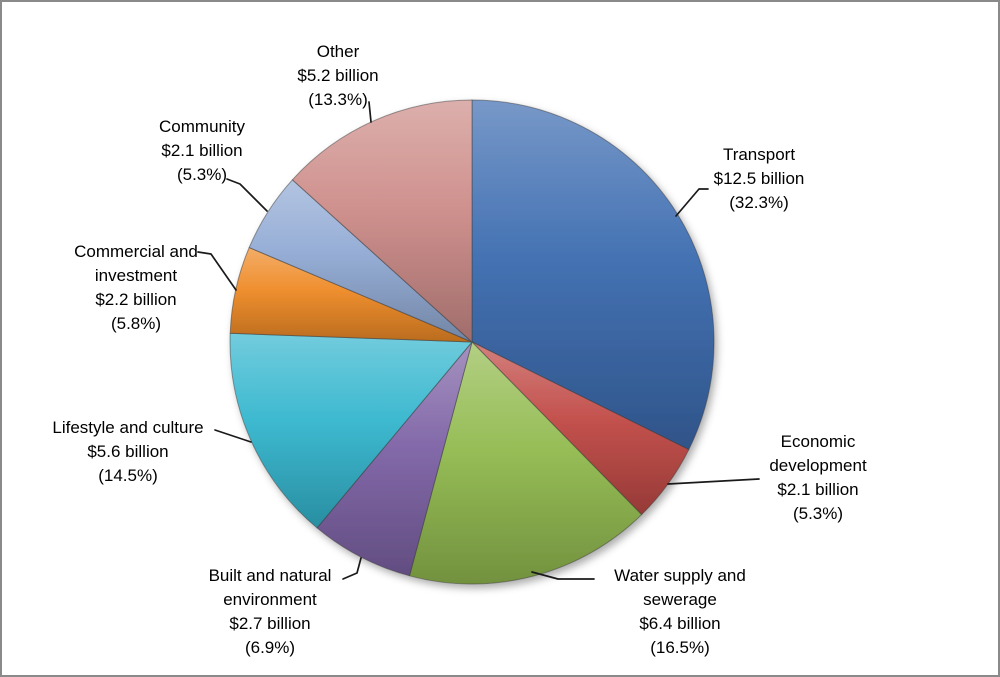  What do you see at coordinates (680, 647) in the screenshot?
I see `label-line: (16.5%)` at bounding box center [680, 647].